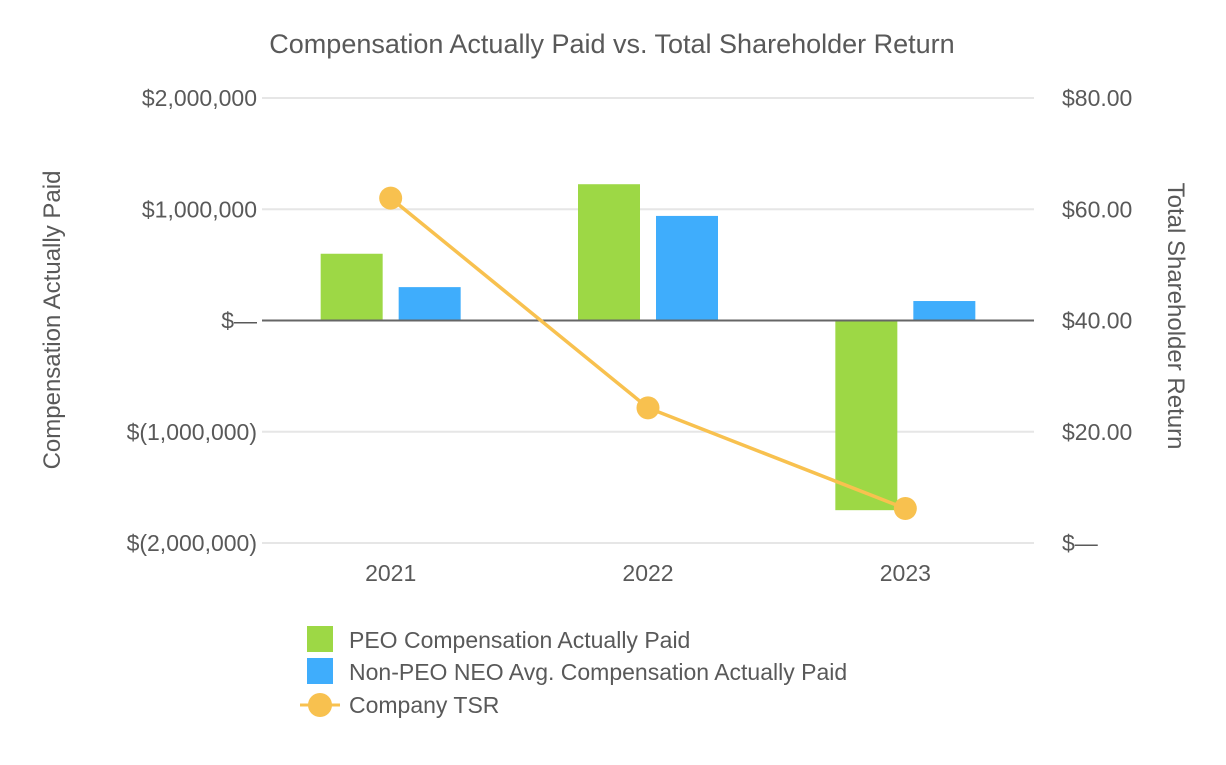 The image size is (1226, 765). I want to click on y-tick-label: $(2,000,000), so click(192, 543).